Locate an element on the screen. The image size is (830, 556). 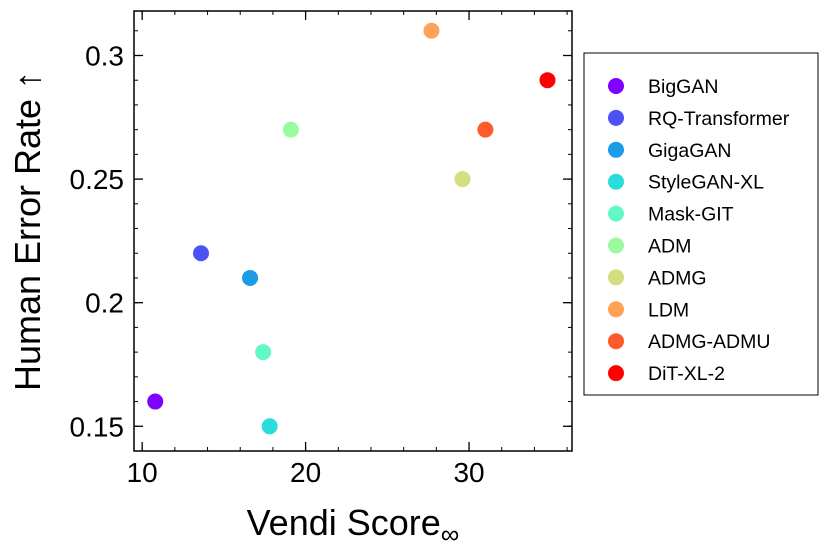
y-tick-label: 0.2 is located at coordinates (104, 303).